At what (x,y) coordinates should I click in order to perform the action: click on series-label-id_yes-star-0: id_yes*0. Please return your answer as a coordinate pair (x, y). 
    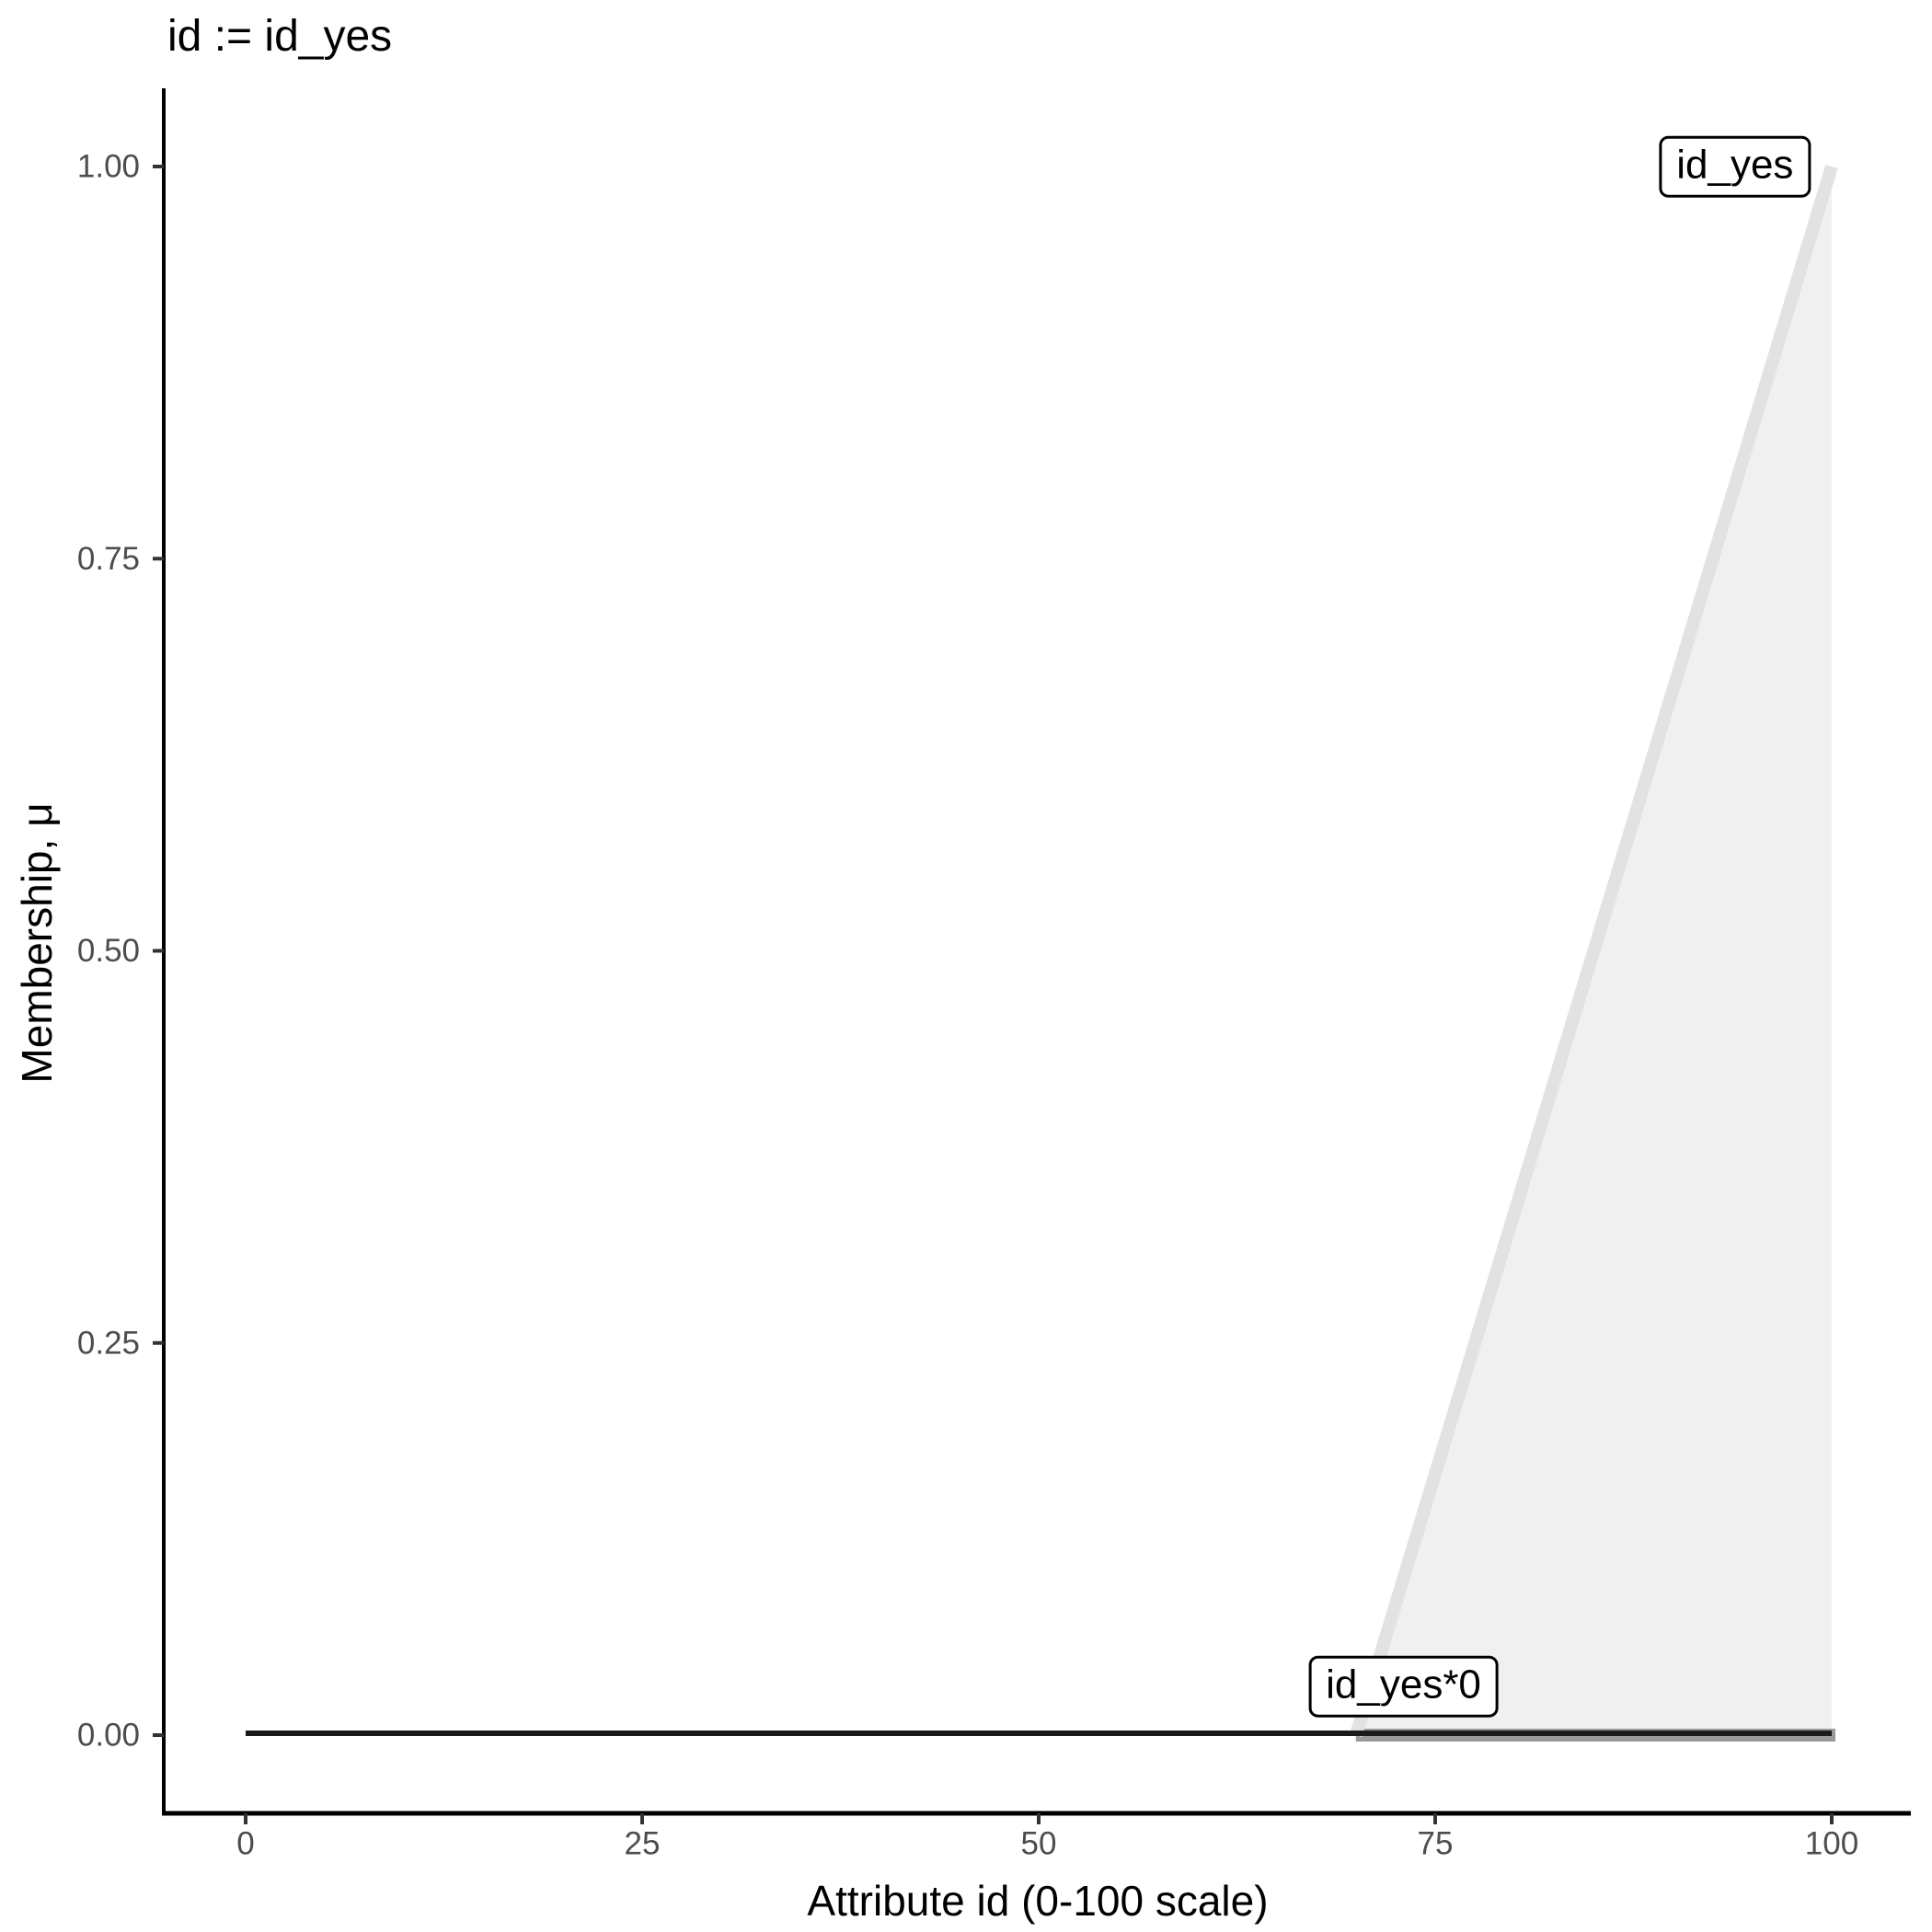
    Looking at the image, I should click on (1403, 1686).